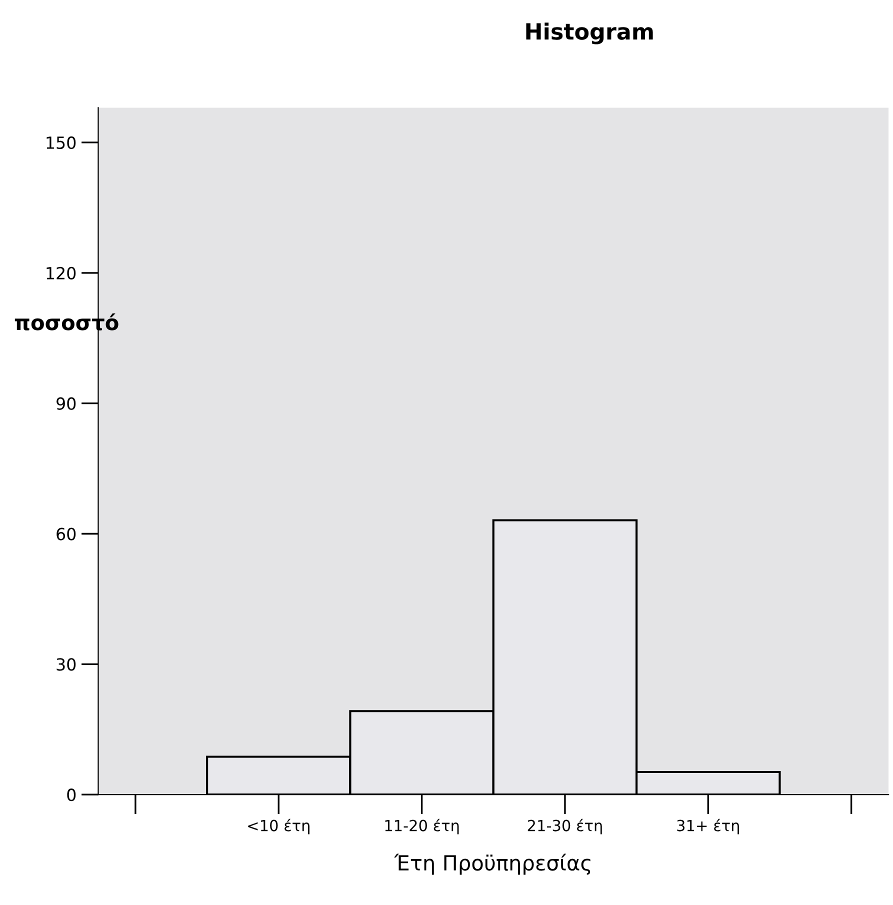  What do you see at coordinates (61, 143) in the screenshot?
I see `y-tick-label: 150` at bounding box center [61, 143].